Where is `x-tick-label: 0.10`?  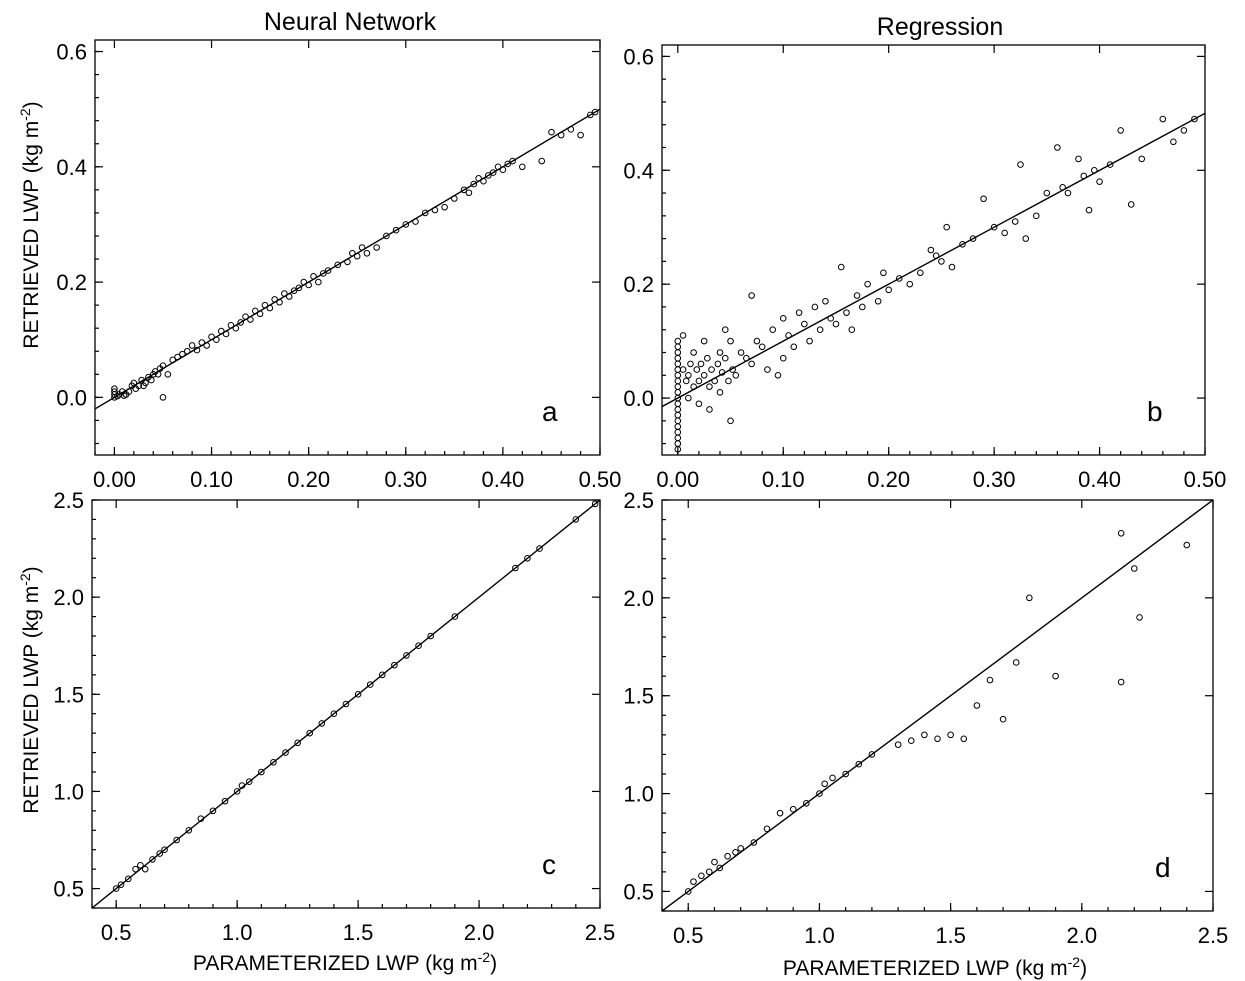
x-tick-label: 0.10 is located at coordinates (211, 479).